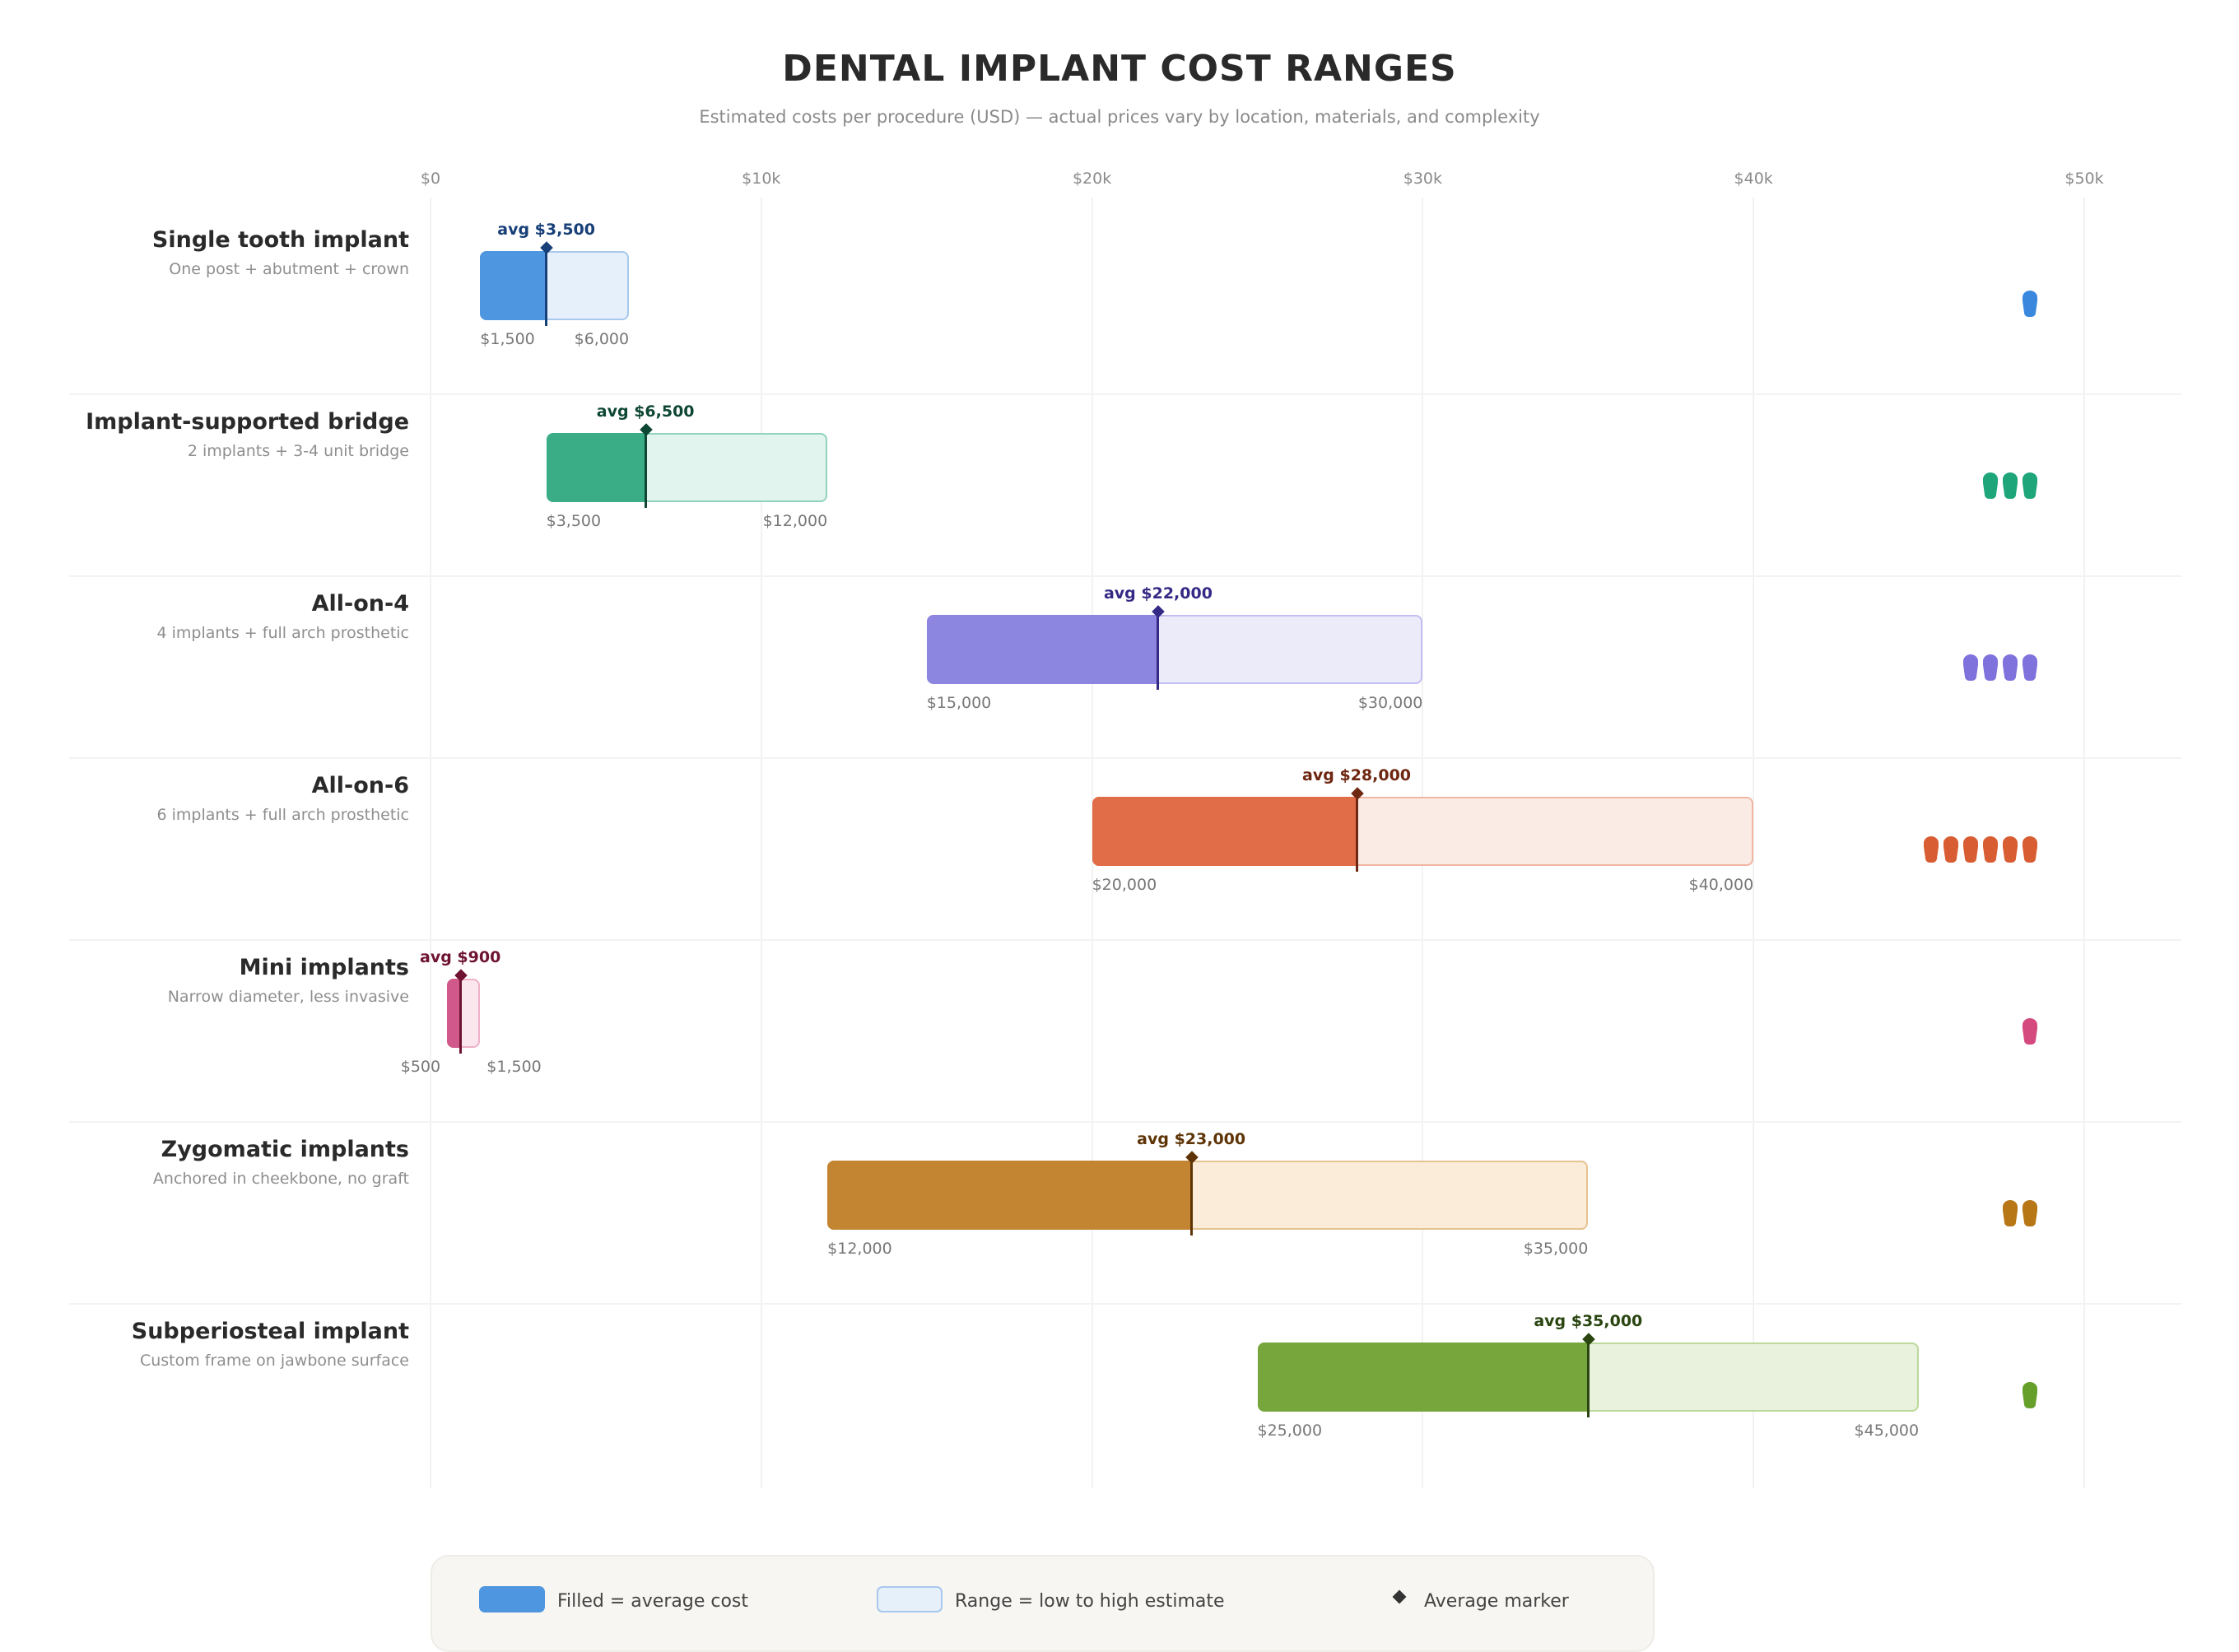 Image resolution: width=2239 pixels, height=1652 pixels. What do you see at coordinates (274, 1361) in the screenshot?
I see `row-description: Custom frame on jawbone surface` at bounding box center [274, 1361].